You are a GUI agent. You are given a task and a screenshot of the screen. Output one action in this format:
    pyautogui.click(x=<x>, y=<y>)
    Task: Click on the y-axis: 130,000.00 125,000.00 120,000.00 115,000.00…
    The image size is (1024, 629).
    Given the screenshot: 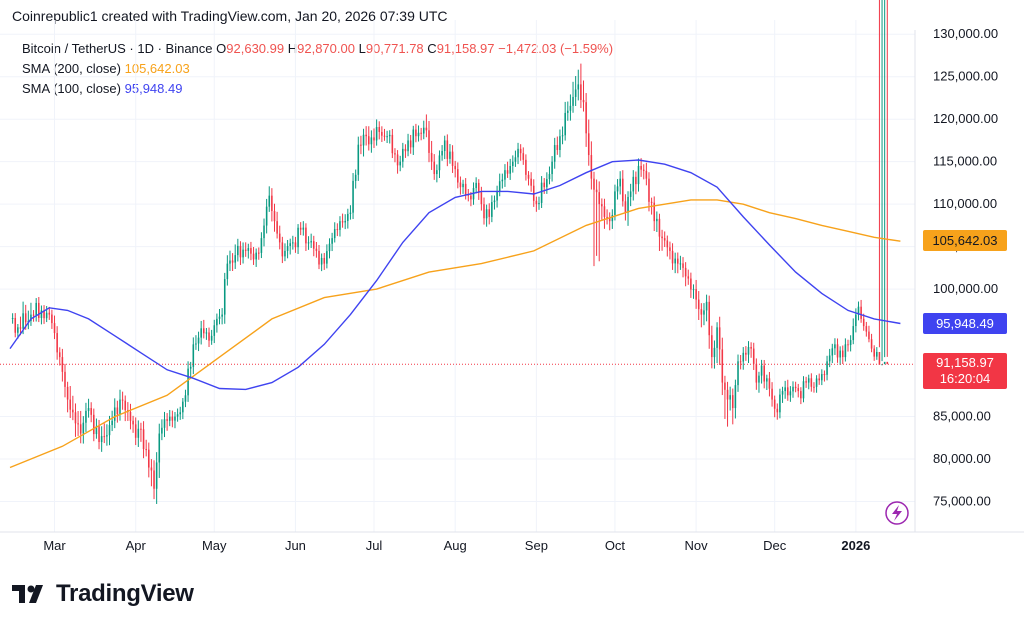 What is the action you would take?
    pyautogui.click(x=965, y=267)
    